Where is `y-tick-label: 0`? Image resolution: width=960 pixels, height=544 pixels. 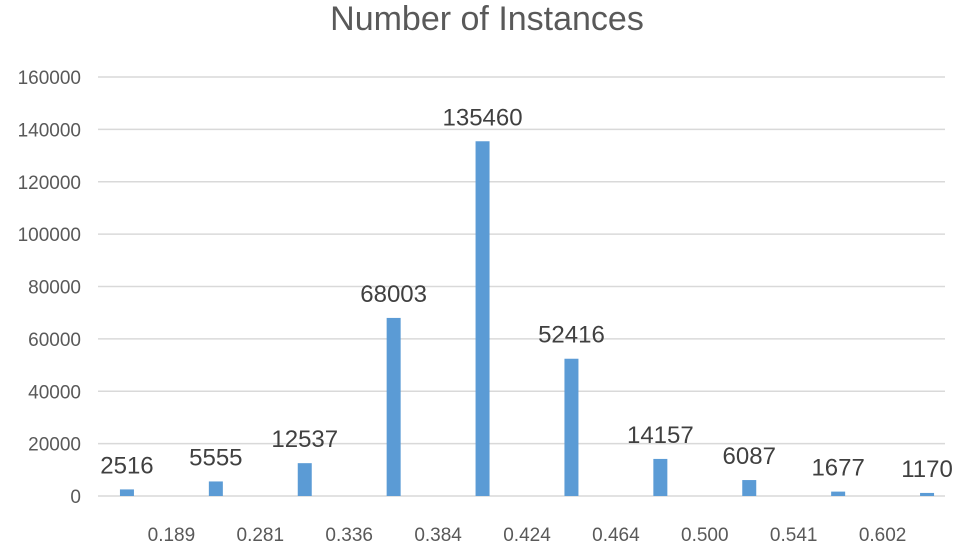 y-tick-label: 0 is located at coordinates (75, 497).